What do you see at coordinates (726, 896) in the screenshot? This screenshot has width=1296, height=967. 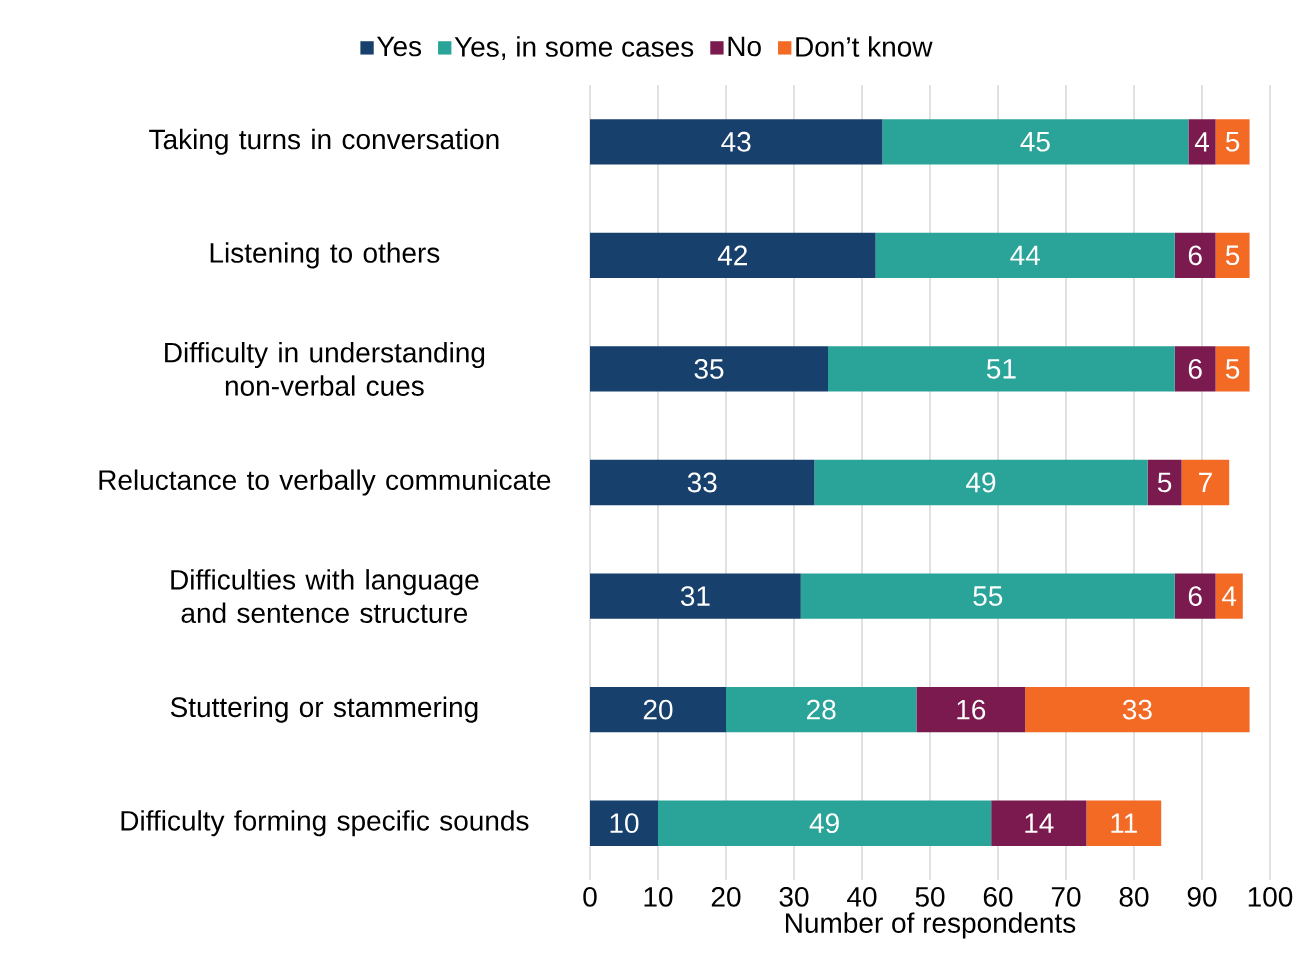 I see `x-tick-label: 20` at bounding box center [726, 896].